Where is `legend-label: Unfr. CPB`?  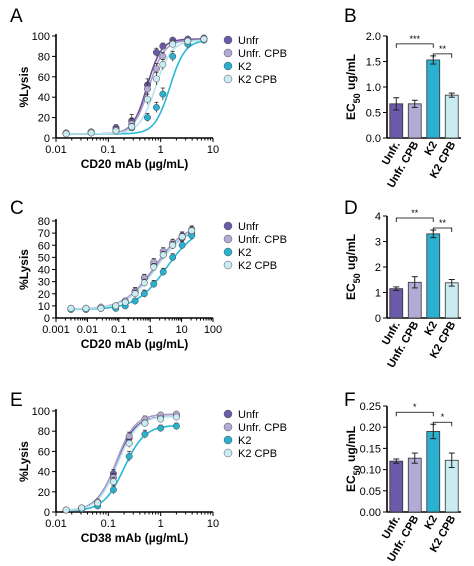
legend-label: Unfr. CPB is located at coordinates (262, 428).